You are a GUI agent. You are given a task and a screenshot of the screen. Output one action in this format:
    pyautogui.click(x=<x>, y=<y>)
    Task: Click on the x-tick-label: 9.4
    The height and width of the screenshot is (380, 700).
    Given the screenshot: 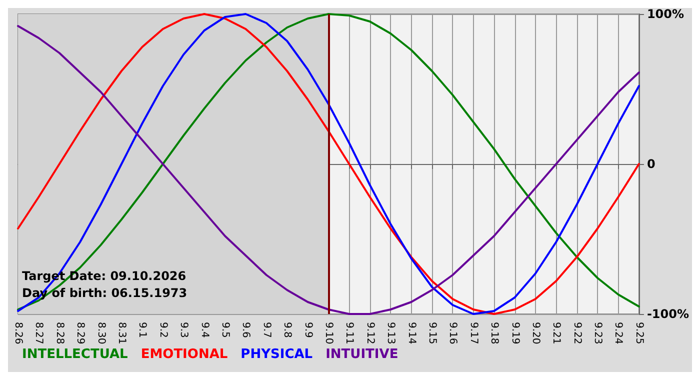 What is the action you would take?
    pyautogui.click(x=204, y=330)
    